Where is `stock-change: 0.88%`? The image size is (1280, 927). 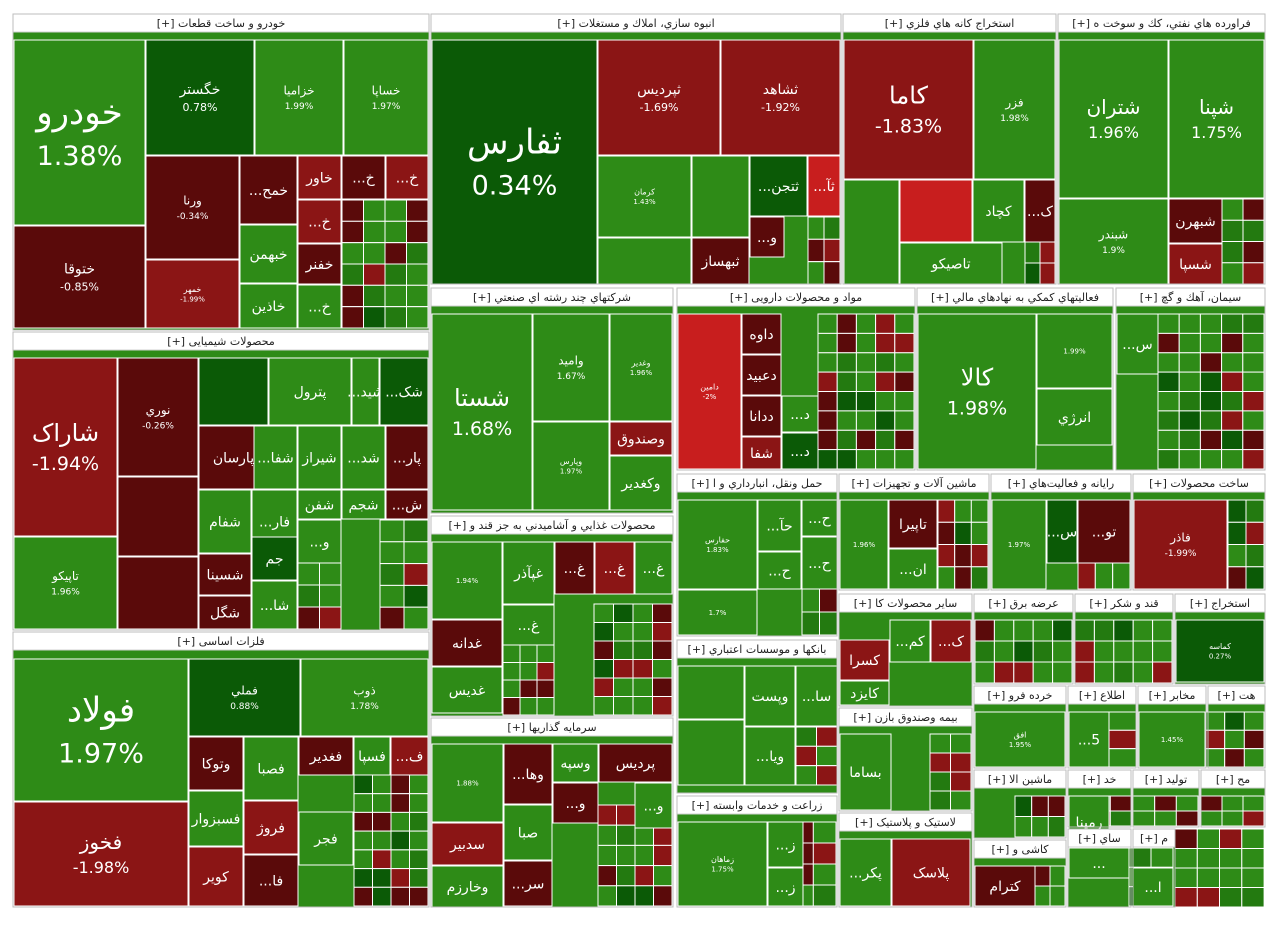
stock-change: 0.88% is located at coordinates (244, 707).